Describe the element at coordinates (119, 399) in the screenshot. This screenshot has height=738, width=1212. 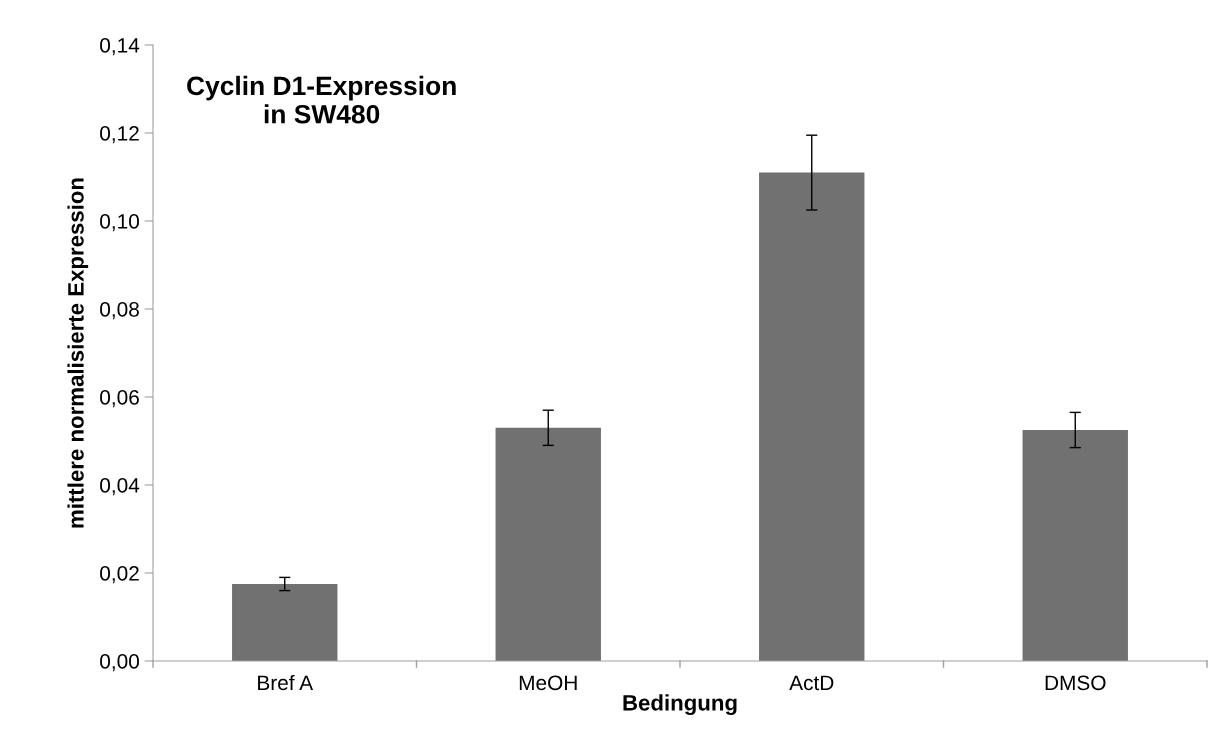
I see `y-tick-label: 0,06` at that location.